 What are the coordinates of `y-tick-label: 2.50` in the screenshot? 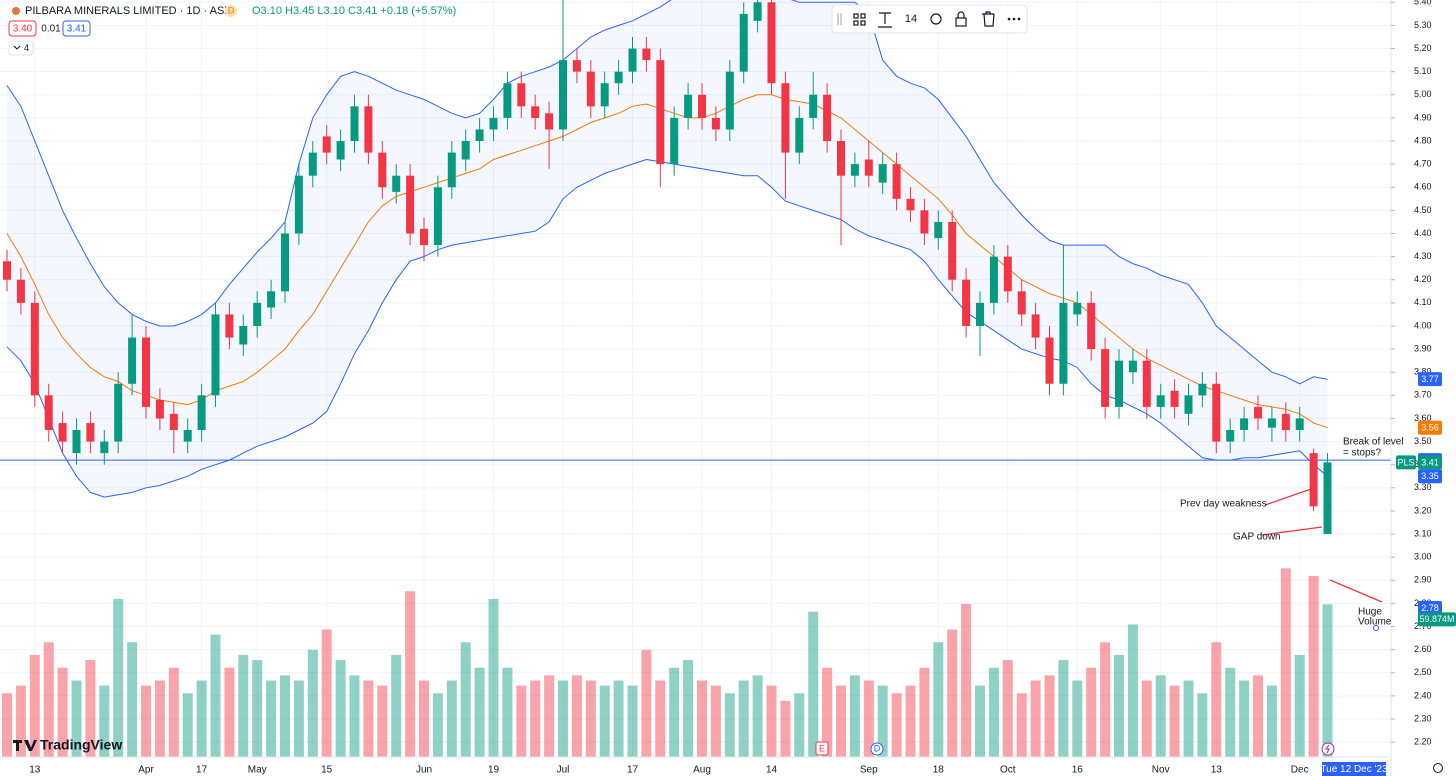 It's located at (1423, 672).